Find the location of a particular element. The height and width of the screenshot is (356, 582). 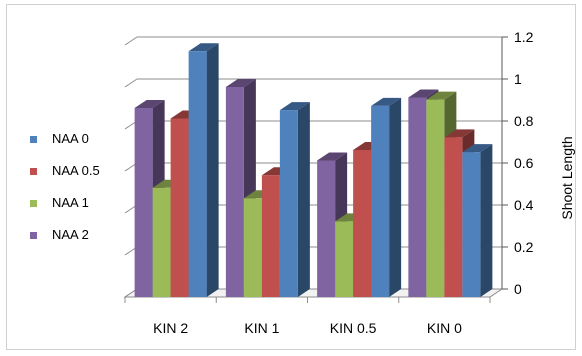

y-axis-title: Shoot Length is located at coordinates (567, 177).